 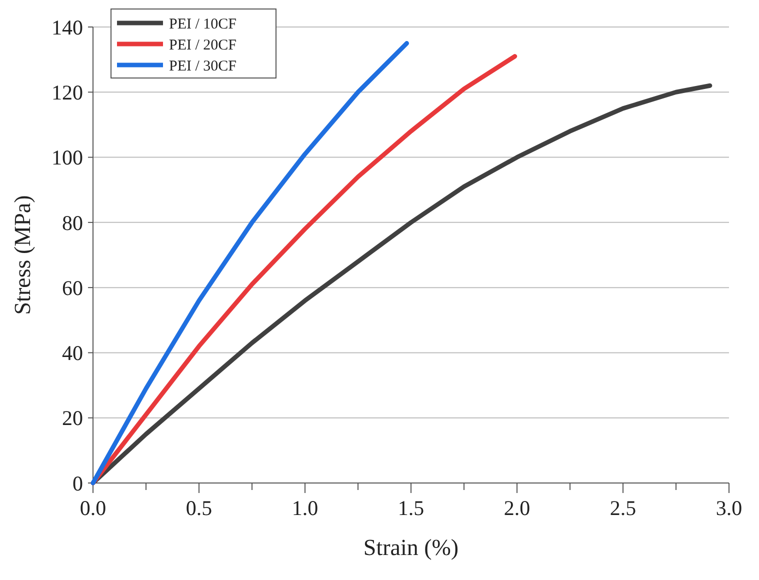 What do you see at coordinates (72, 222) in the screenshot?
I see `y-tick-label: 80` at bounding box center [72, 222].